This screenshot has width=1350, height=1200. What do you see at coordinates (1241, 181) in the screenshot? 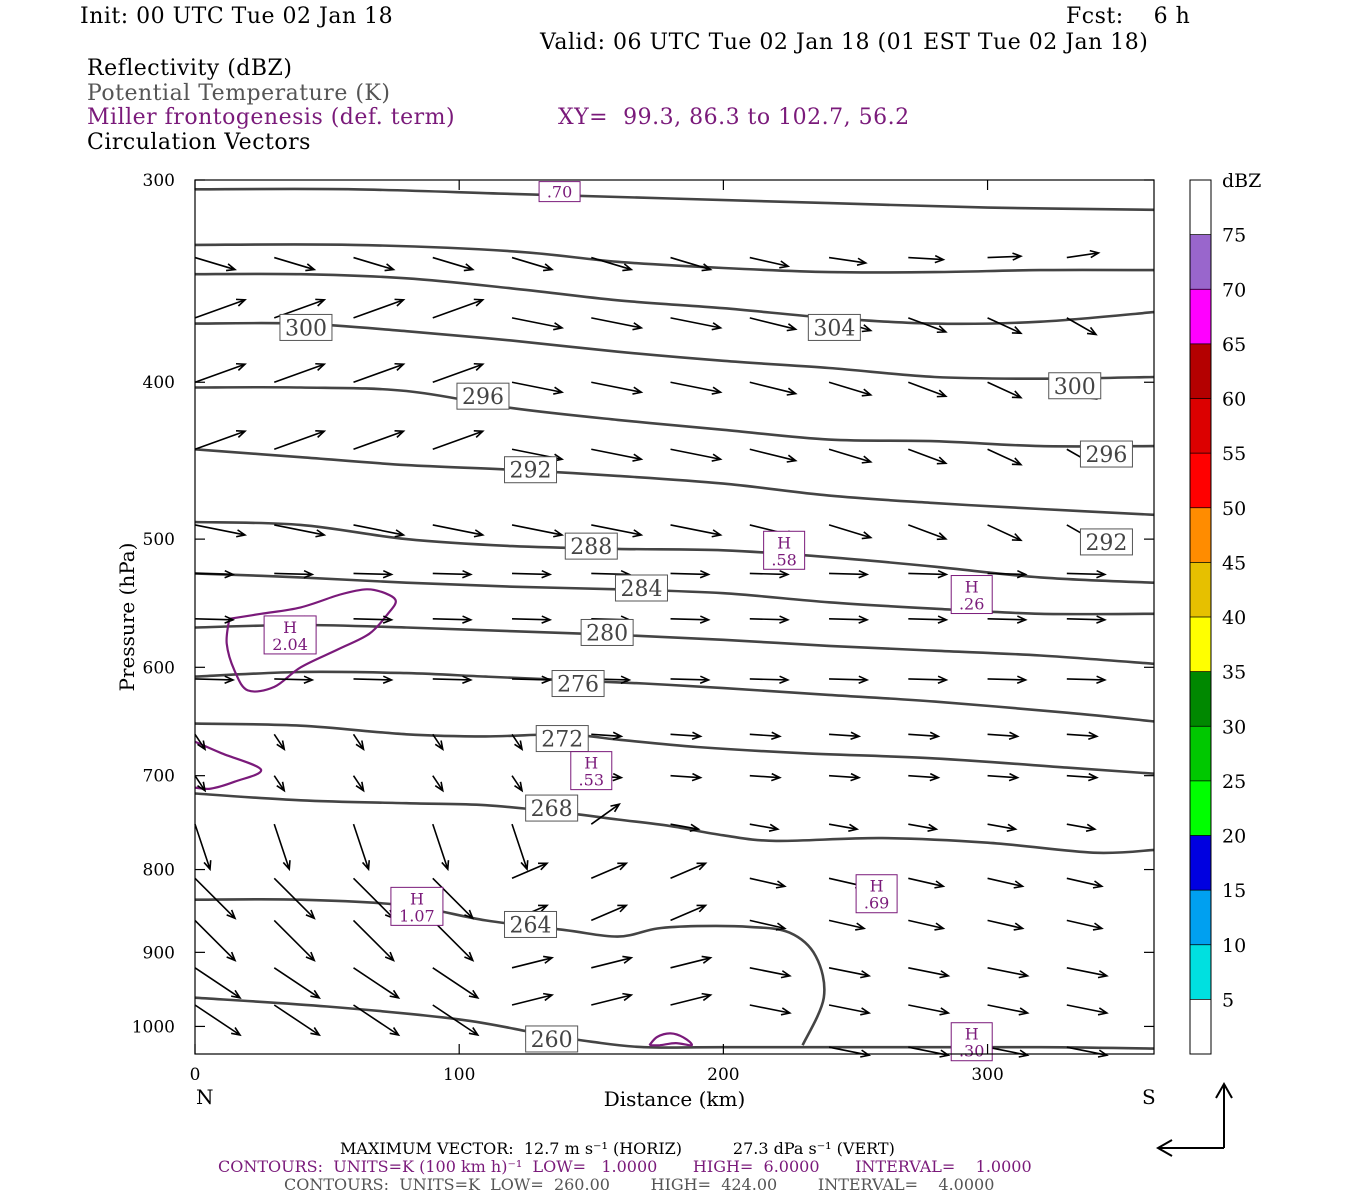
I see `colorbar-unit: dBZ` at bounding box center [1241, 181].